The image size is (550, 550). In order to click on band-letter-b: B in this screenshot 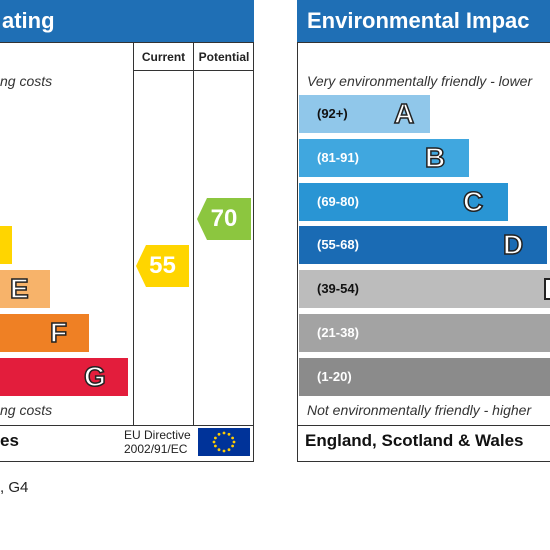, I will do `click(435, 157)`.